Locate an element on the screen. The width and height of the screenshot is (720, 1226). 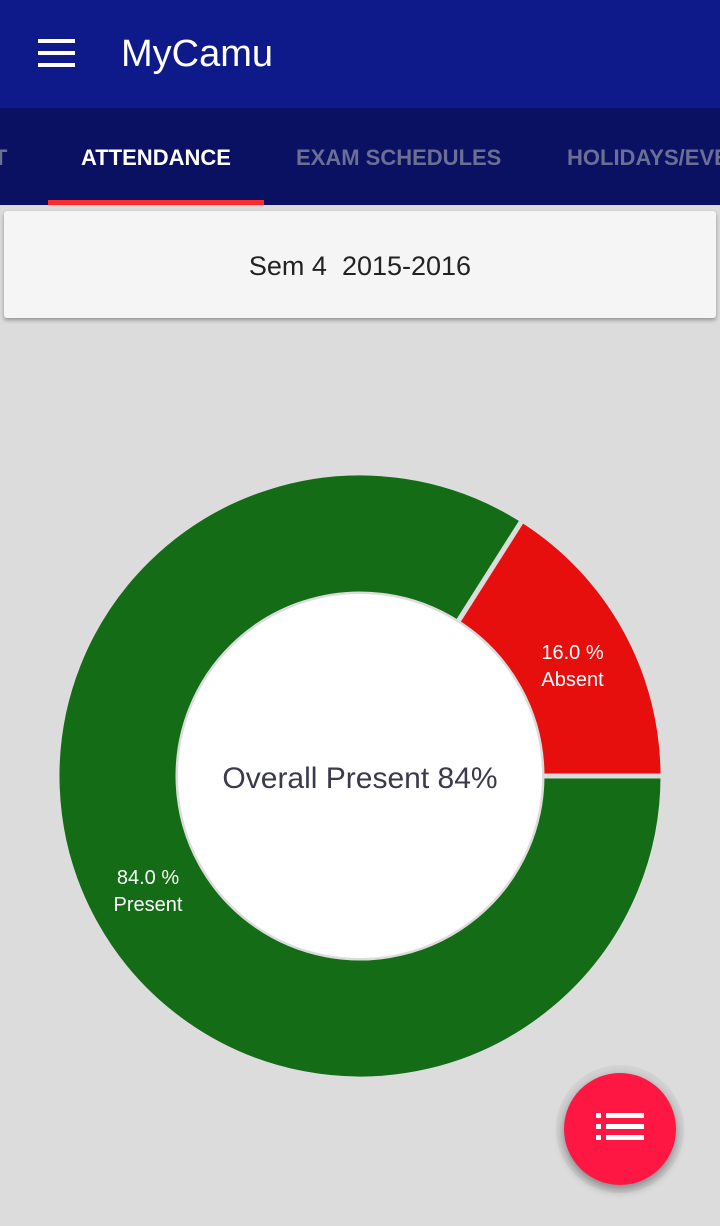
slice-present-name-label: Present is located at coordinates (148, 905).